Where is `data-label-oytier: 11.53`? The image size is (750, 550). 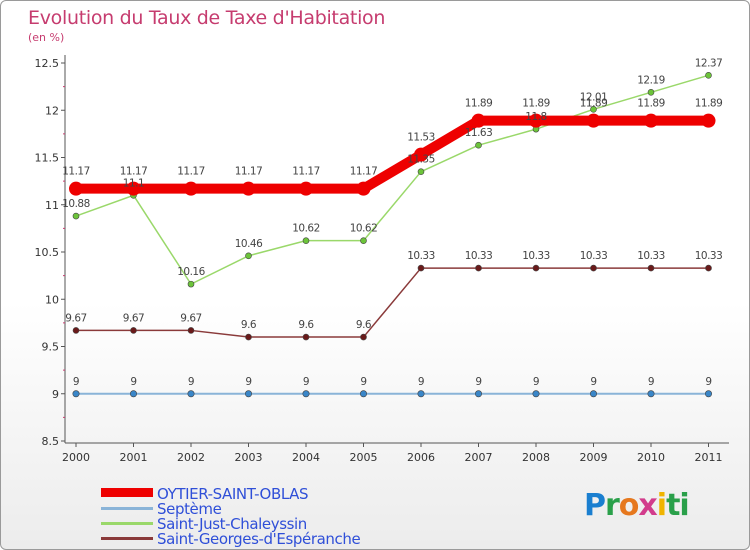
data-label-oytier: 11.53 is located at coordinates (421, 138).